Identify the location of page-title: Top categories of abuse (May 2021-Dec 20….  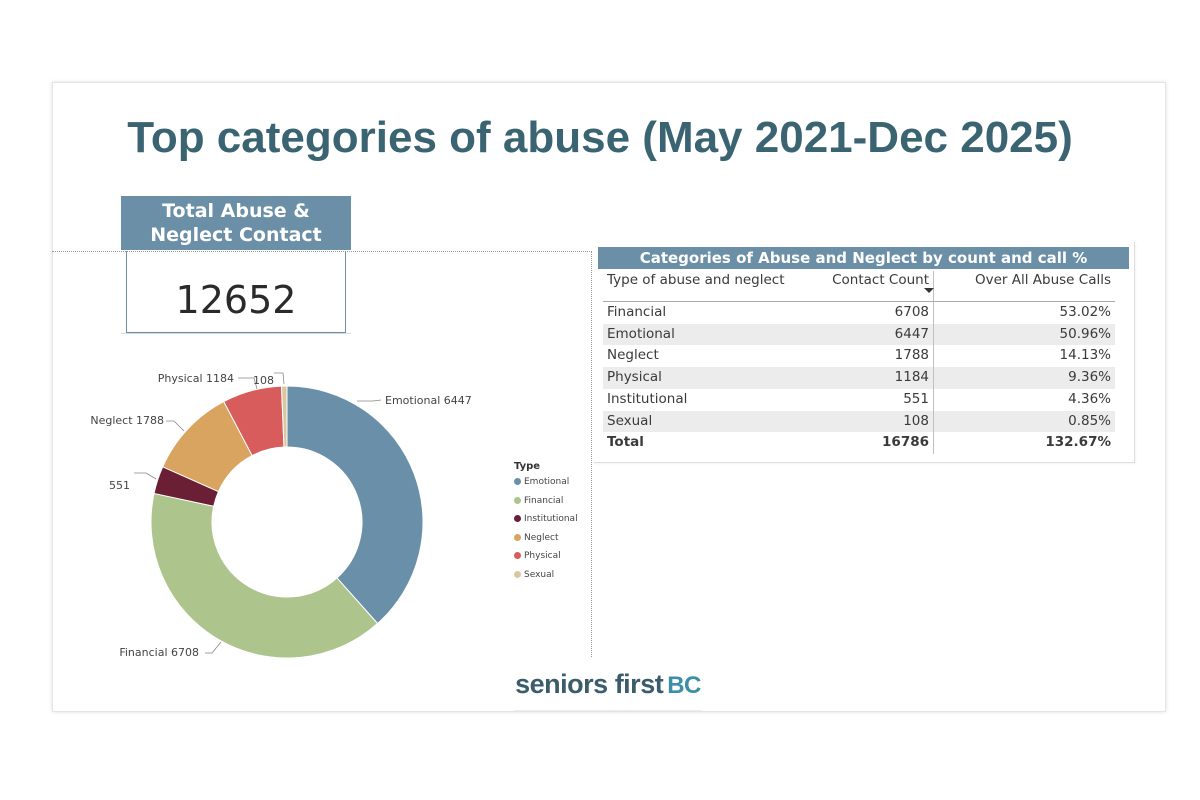
(600, 137).